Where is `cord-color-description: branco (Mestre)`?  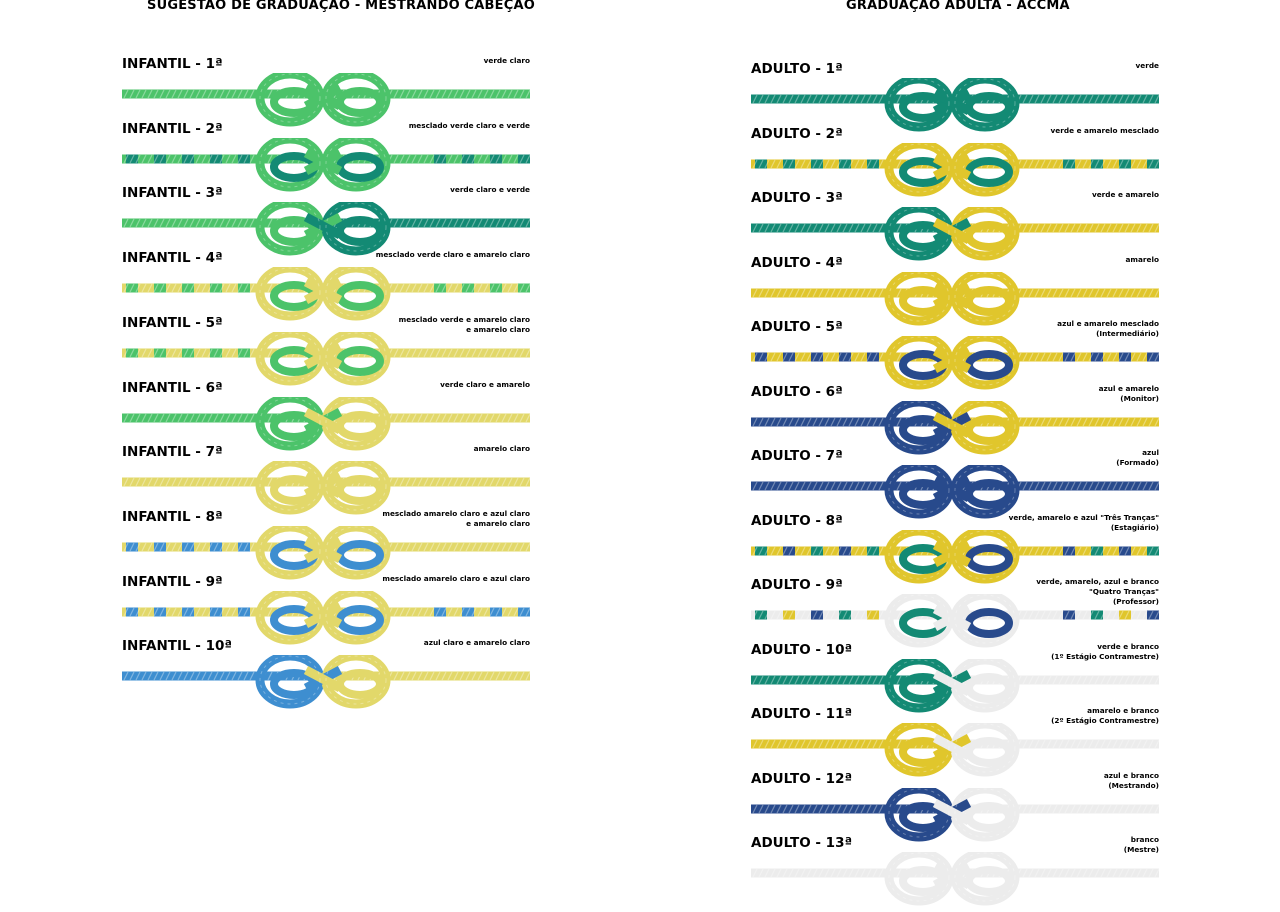
cord-color-description: branco (Mestre) is located at coordinates (1141, 844).